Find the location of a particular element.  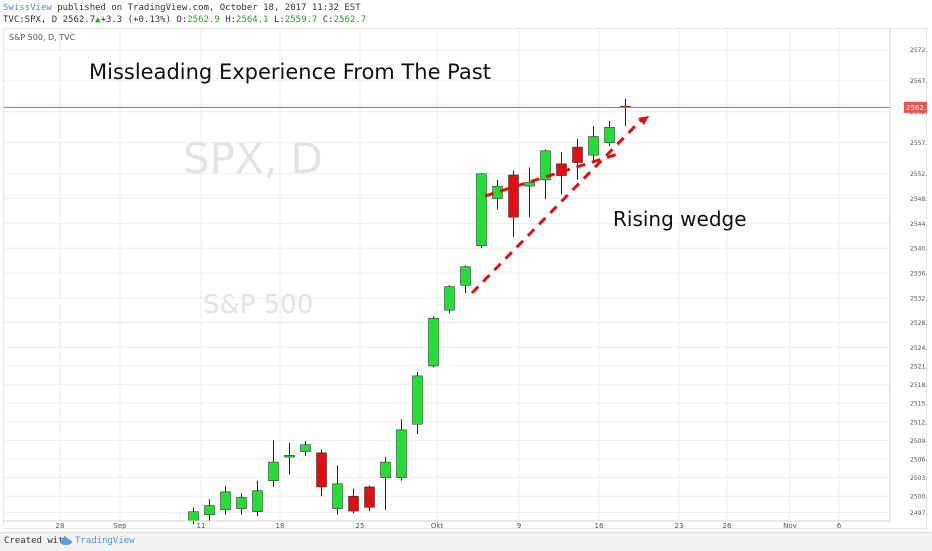

open-label: O: is located at coordinates (179, 20).